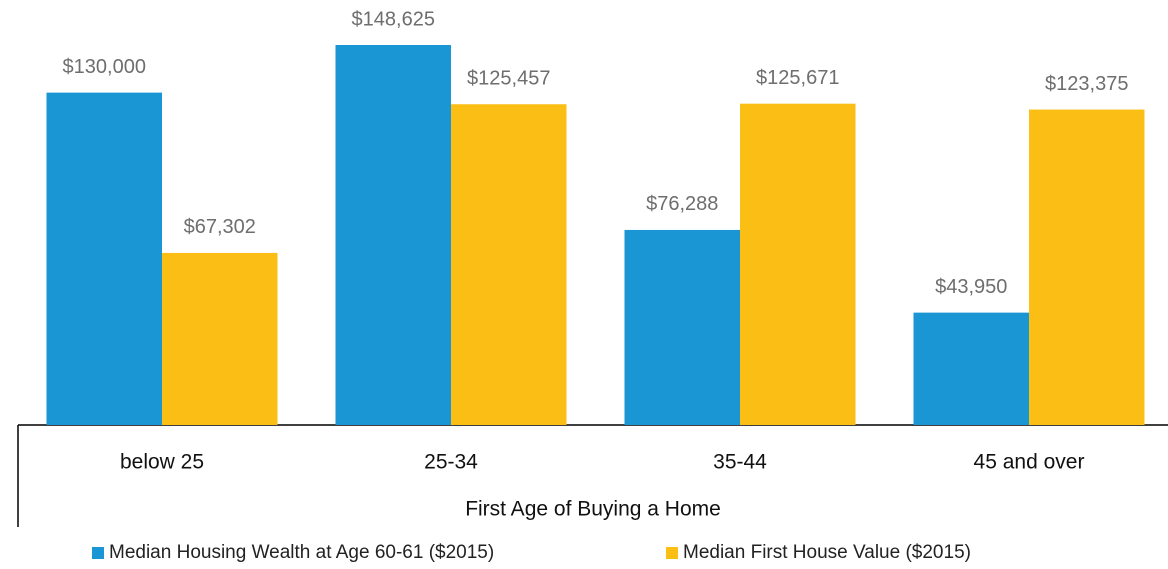 Image resolution: width=1168 pixels, height=569 pixels. I want to click on data-label: $125,671, so click(797, 78).